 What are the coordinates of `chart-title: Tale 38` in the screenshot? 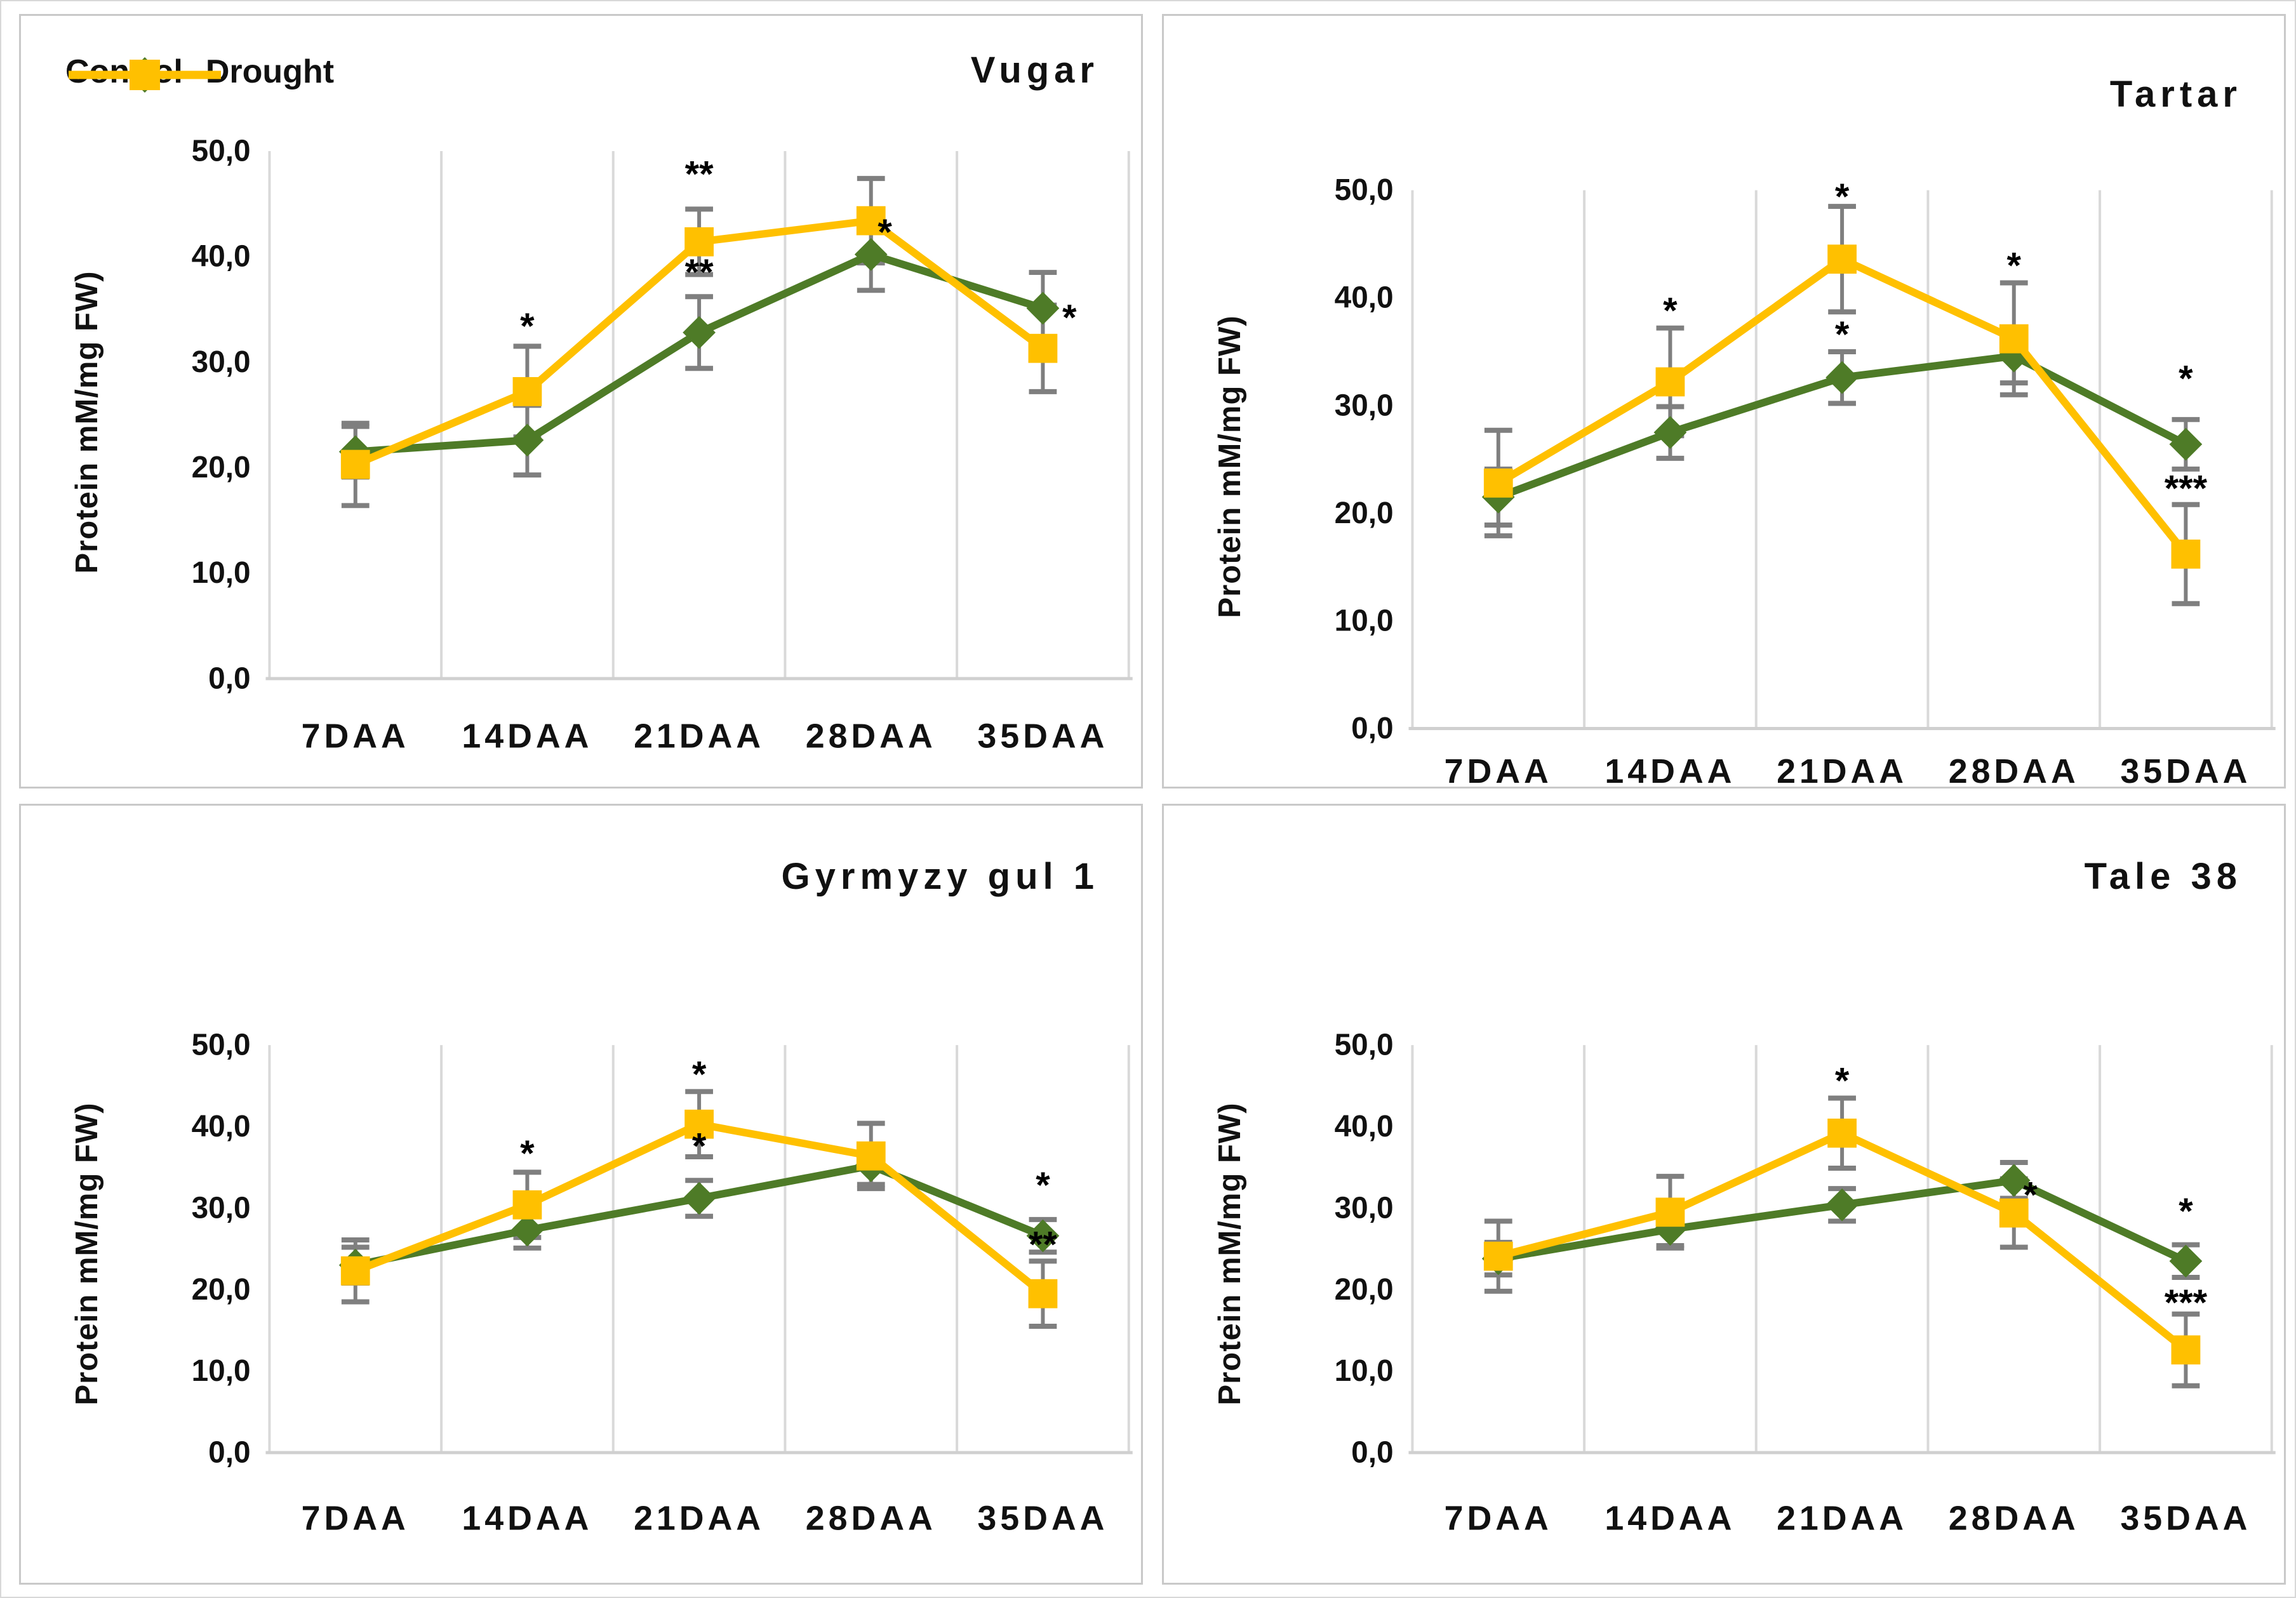 It's located at (2163, 876).